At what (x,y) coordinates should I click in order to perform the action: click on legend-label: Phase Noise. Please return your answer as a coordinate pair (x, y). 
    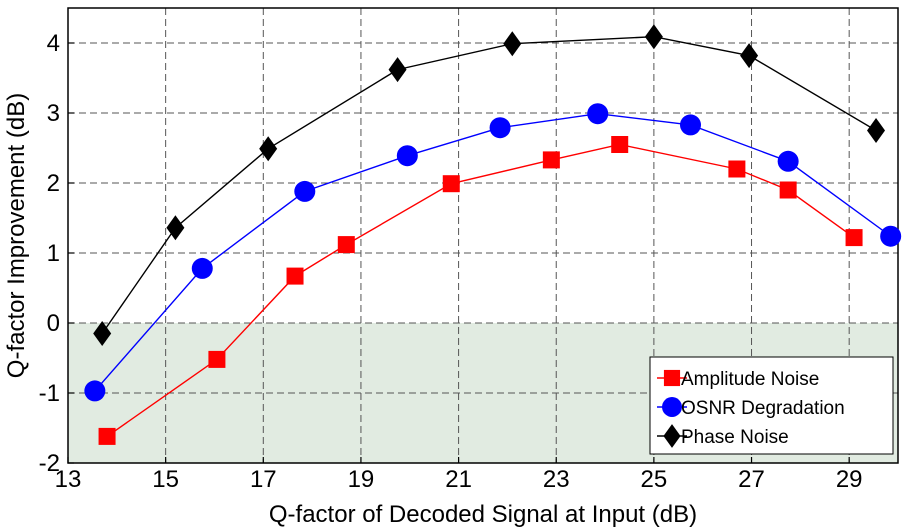
    Looking at the image, I should click on (735, 437).